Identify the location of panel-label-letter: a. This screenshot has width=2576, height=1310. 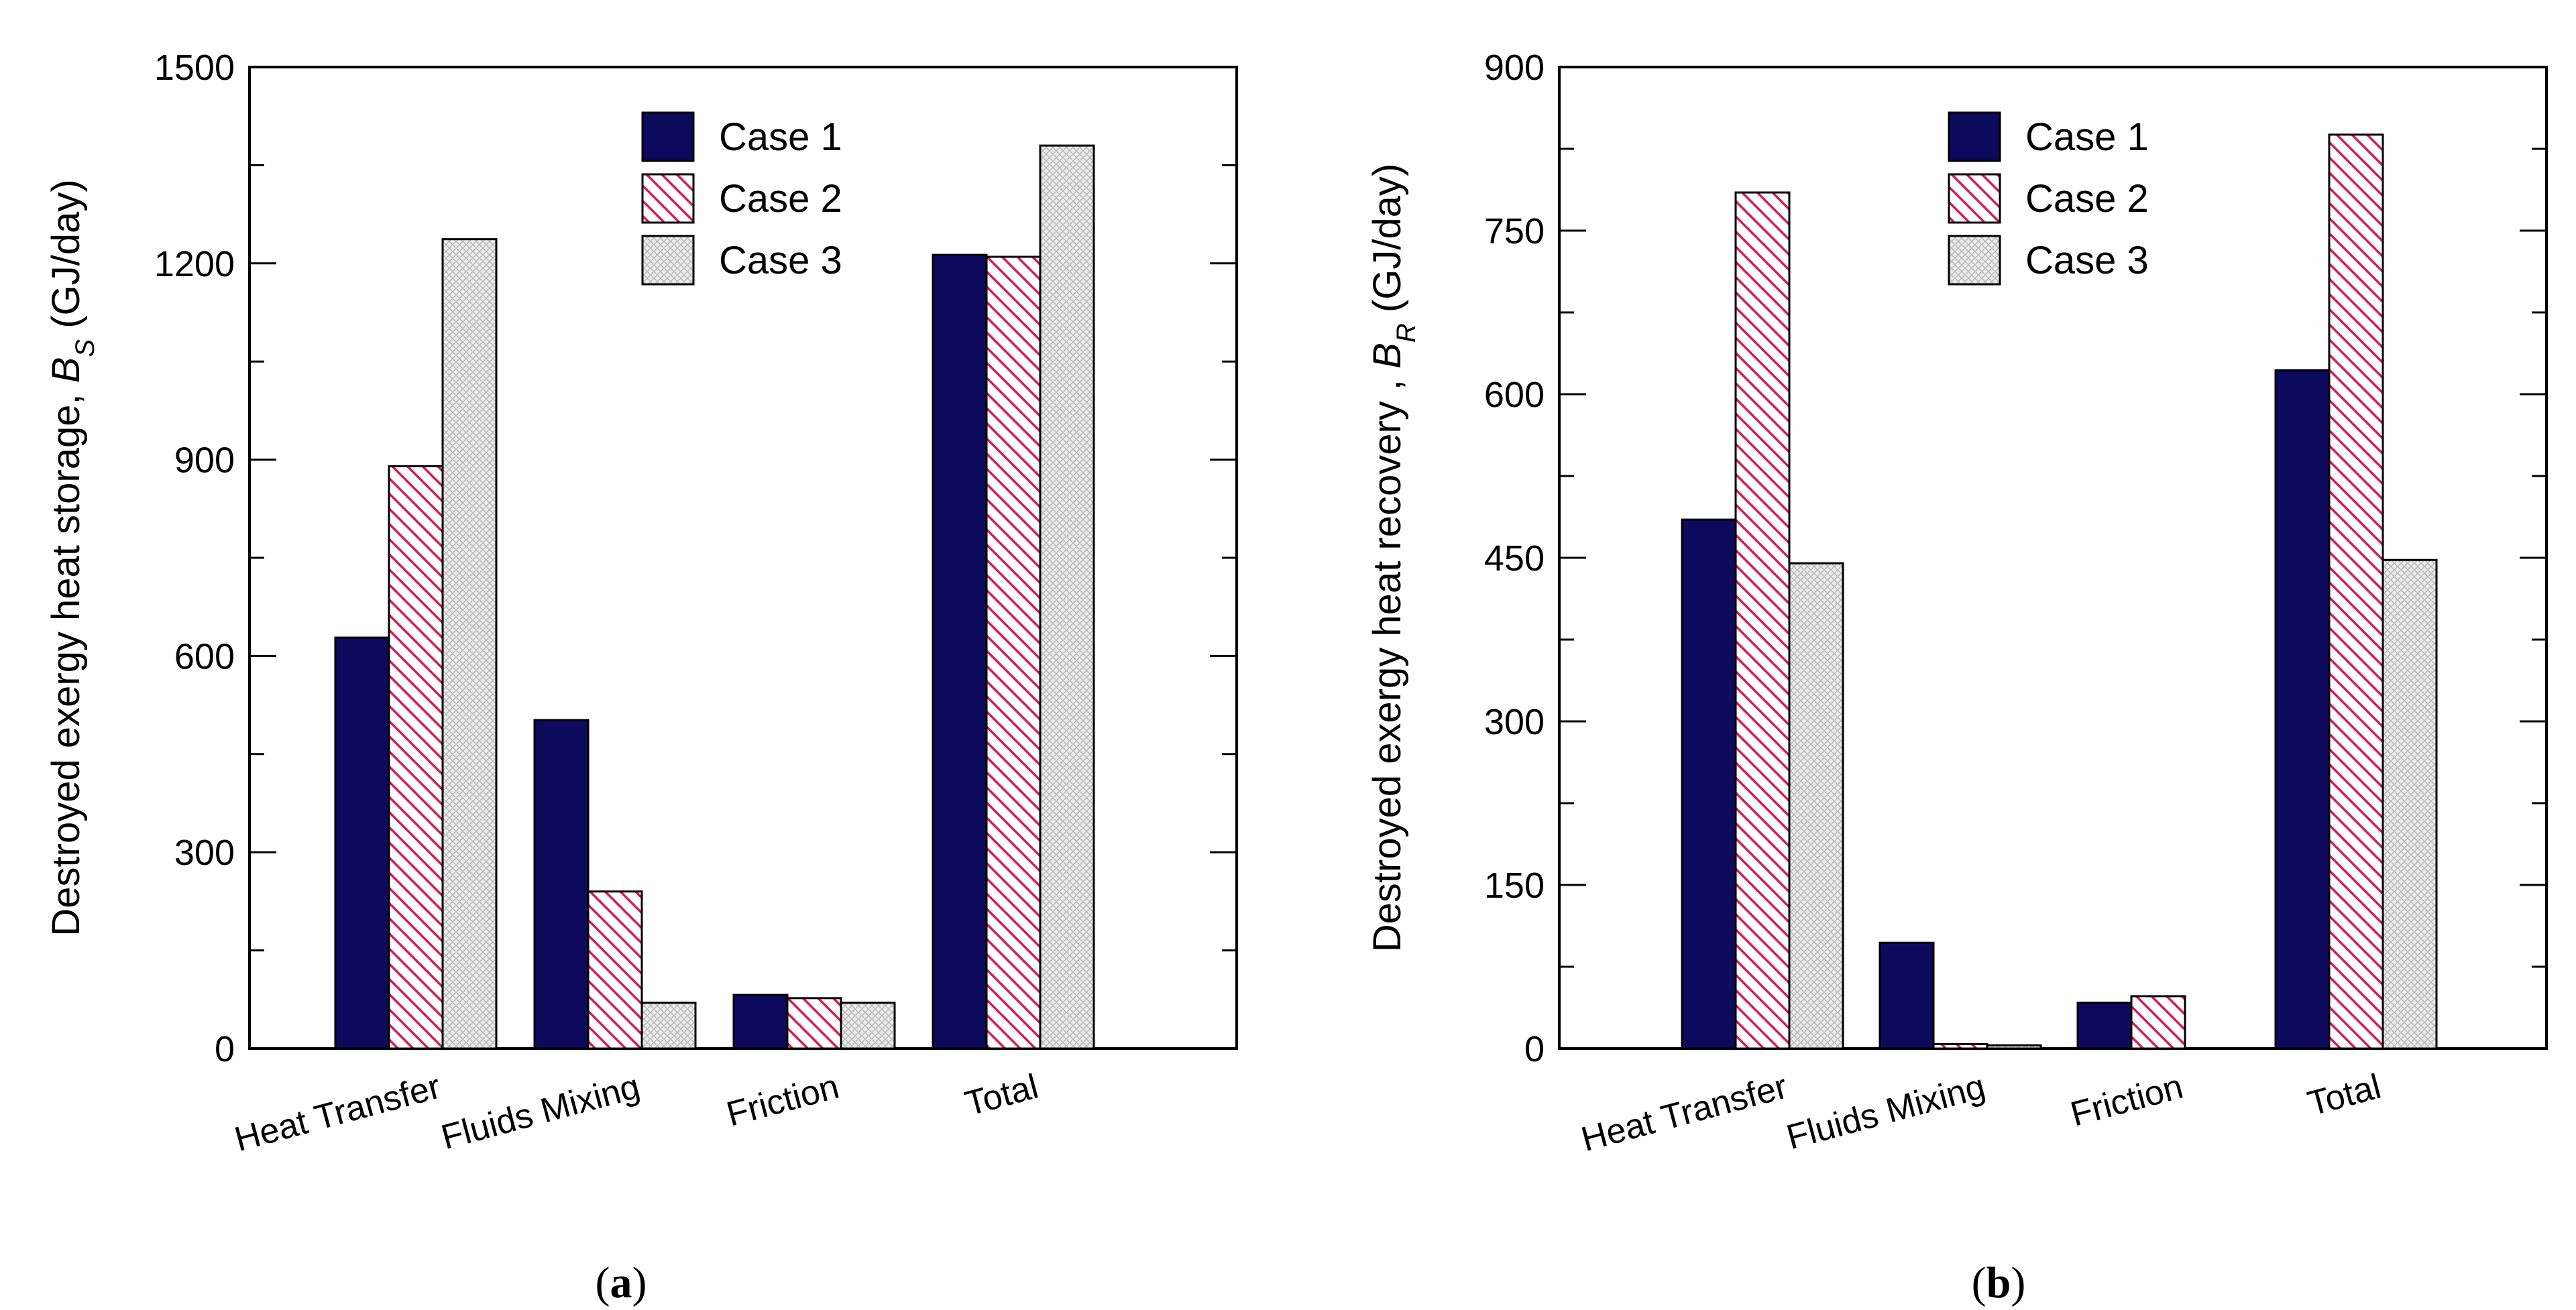
(621, 1282).